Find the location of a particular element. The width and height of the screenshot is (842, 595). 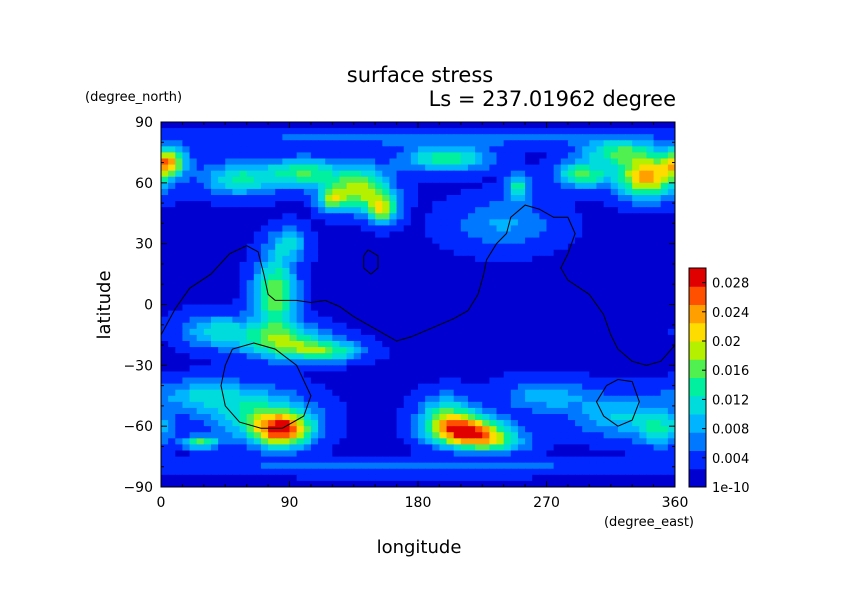

x-tick-label: 180 is located at coordinates (418, 503).